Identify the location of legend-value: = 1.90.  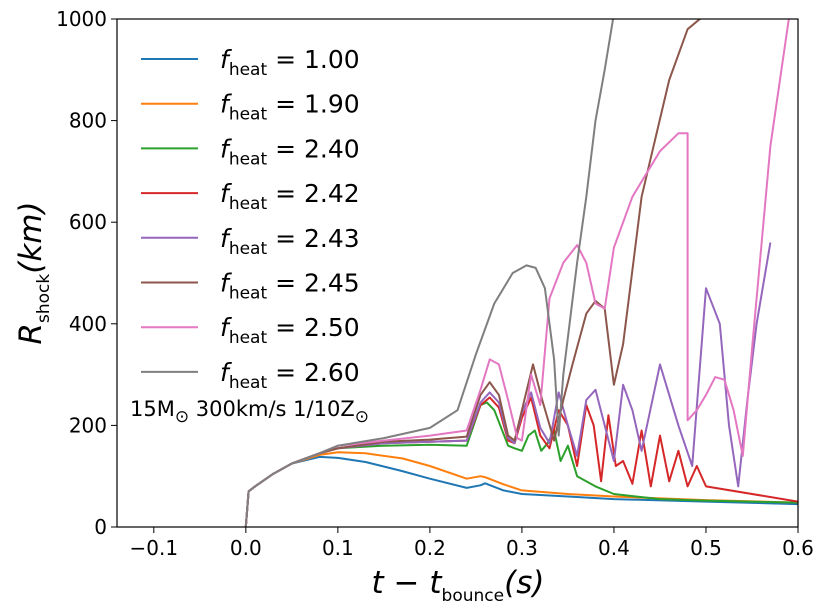
(313, 104).